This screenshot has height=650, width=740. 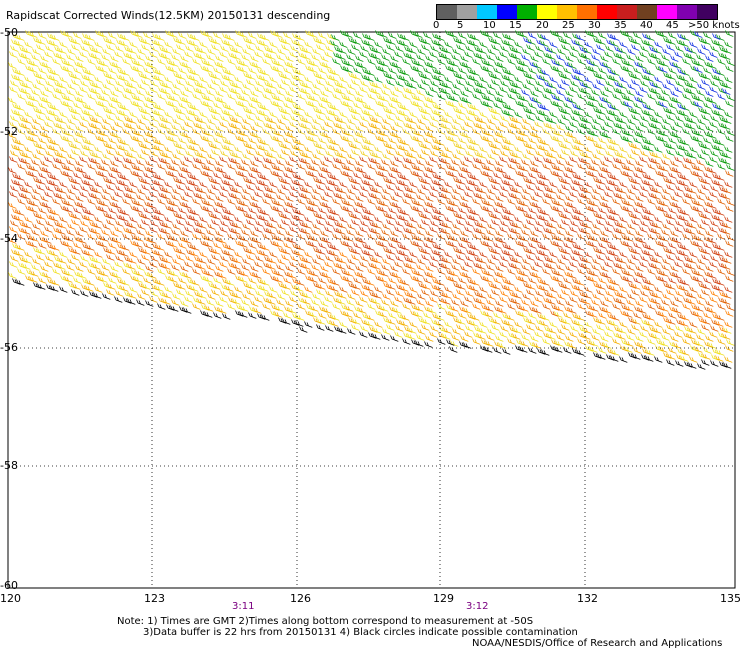 I want to click on lat-label-54: -54, so click(x=9, y=238).